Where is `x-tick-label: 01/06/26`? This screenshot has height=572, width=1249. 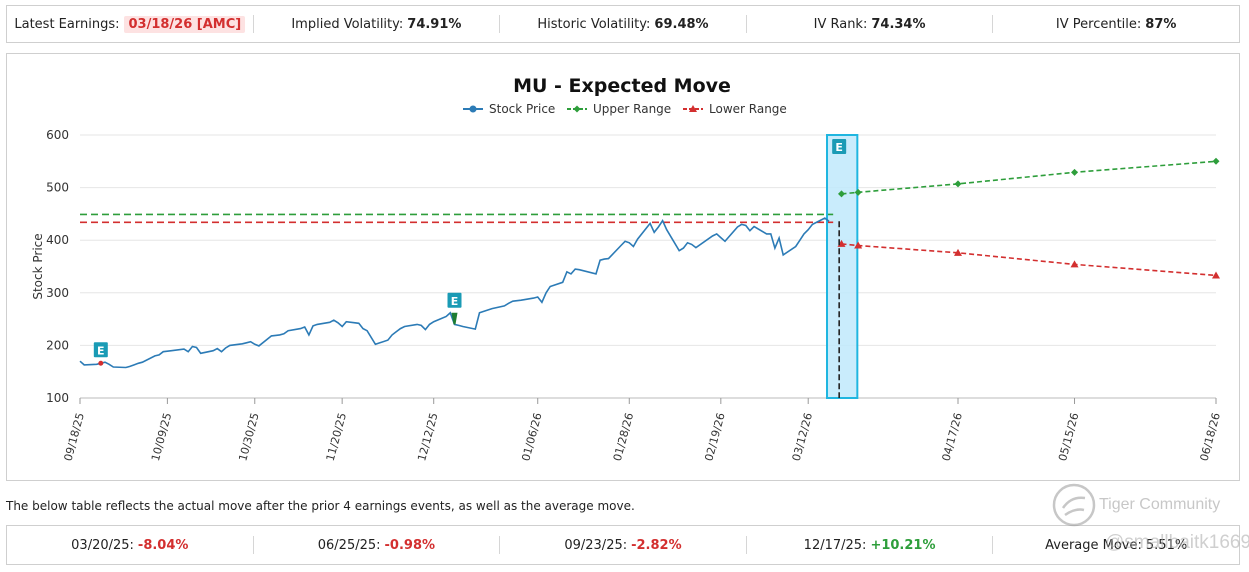 x-tick-label: 01/06/26 is located at coordinates (531, 436).